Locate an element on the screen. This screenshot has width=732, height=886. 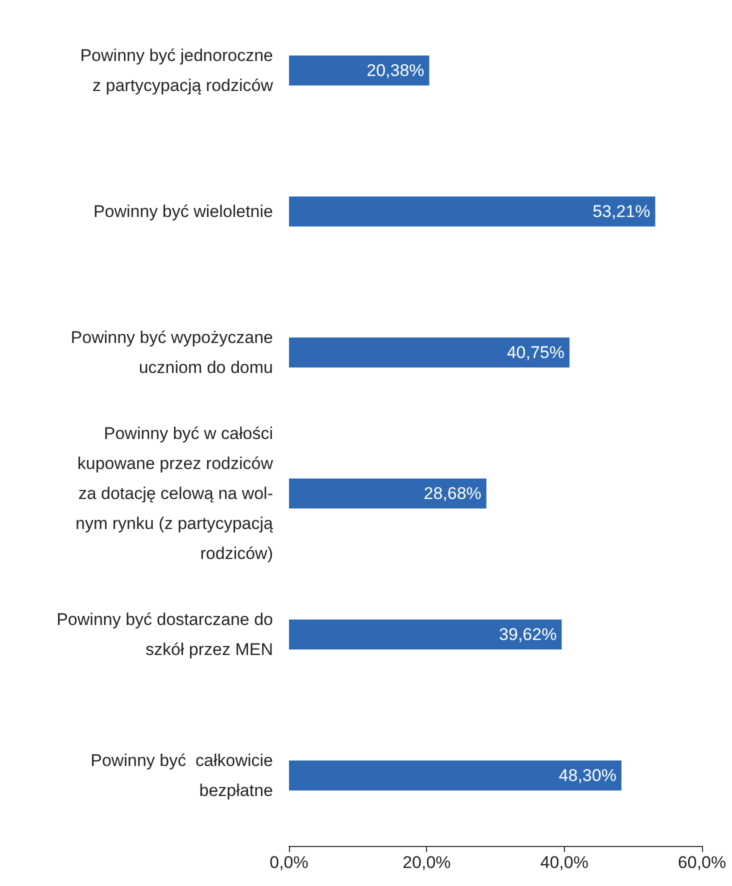
y-tick-label: Powinny być całkowicie bezpłatne is located at coordinates (181, 775).